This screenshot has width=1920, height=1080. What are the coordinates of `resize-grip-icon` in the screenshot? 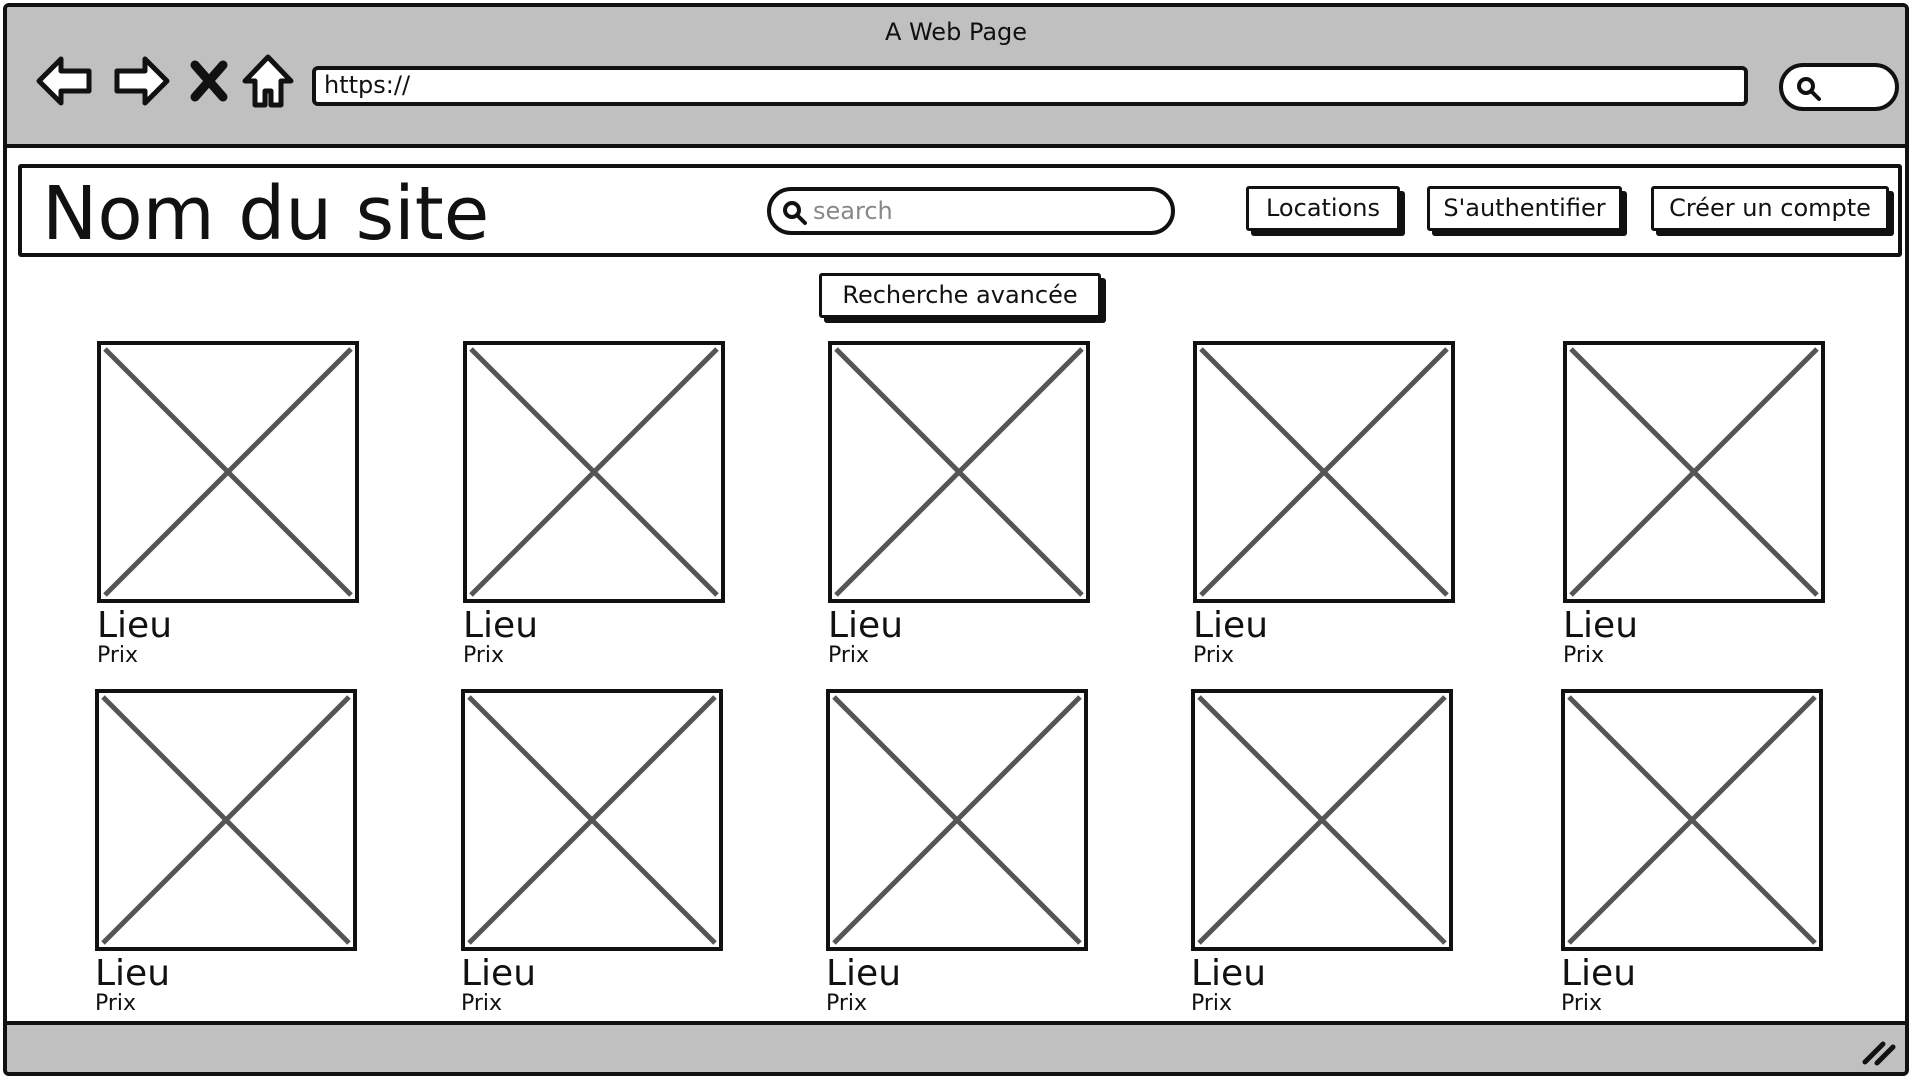 It's located at (1879, 1051).